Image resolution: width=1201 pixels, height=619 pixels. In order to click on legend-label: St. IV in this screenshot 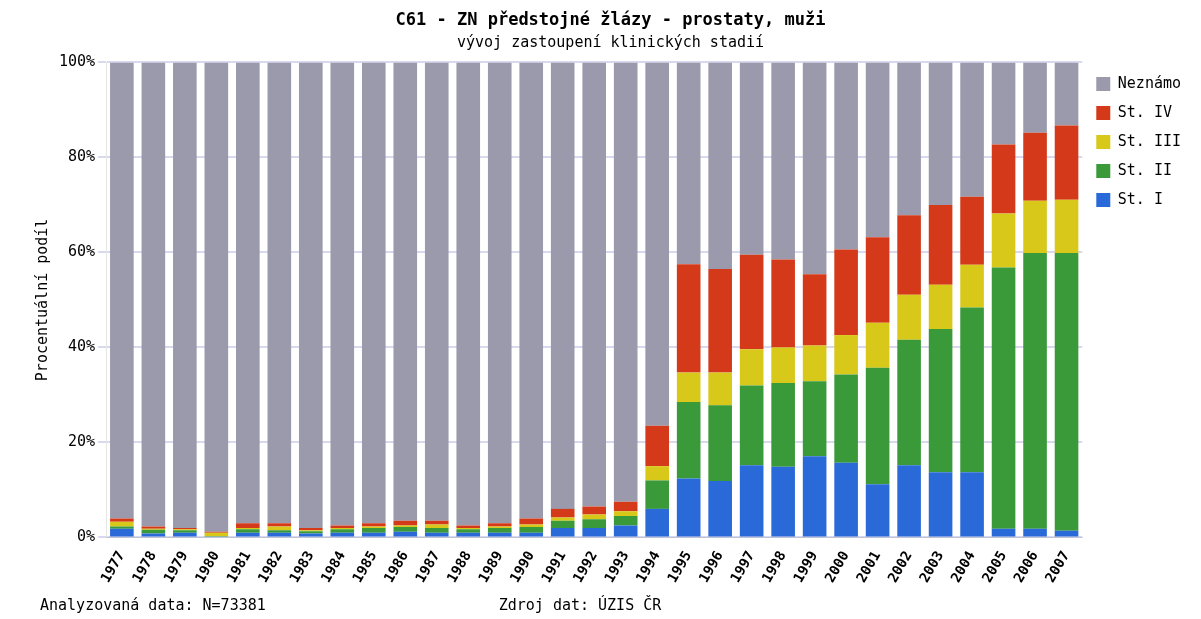, I will do `click(1144, 111)`.